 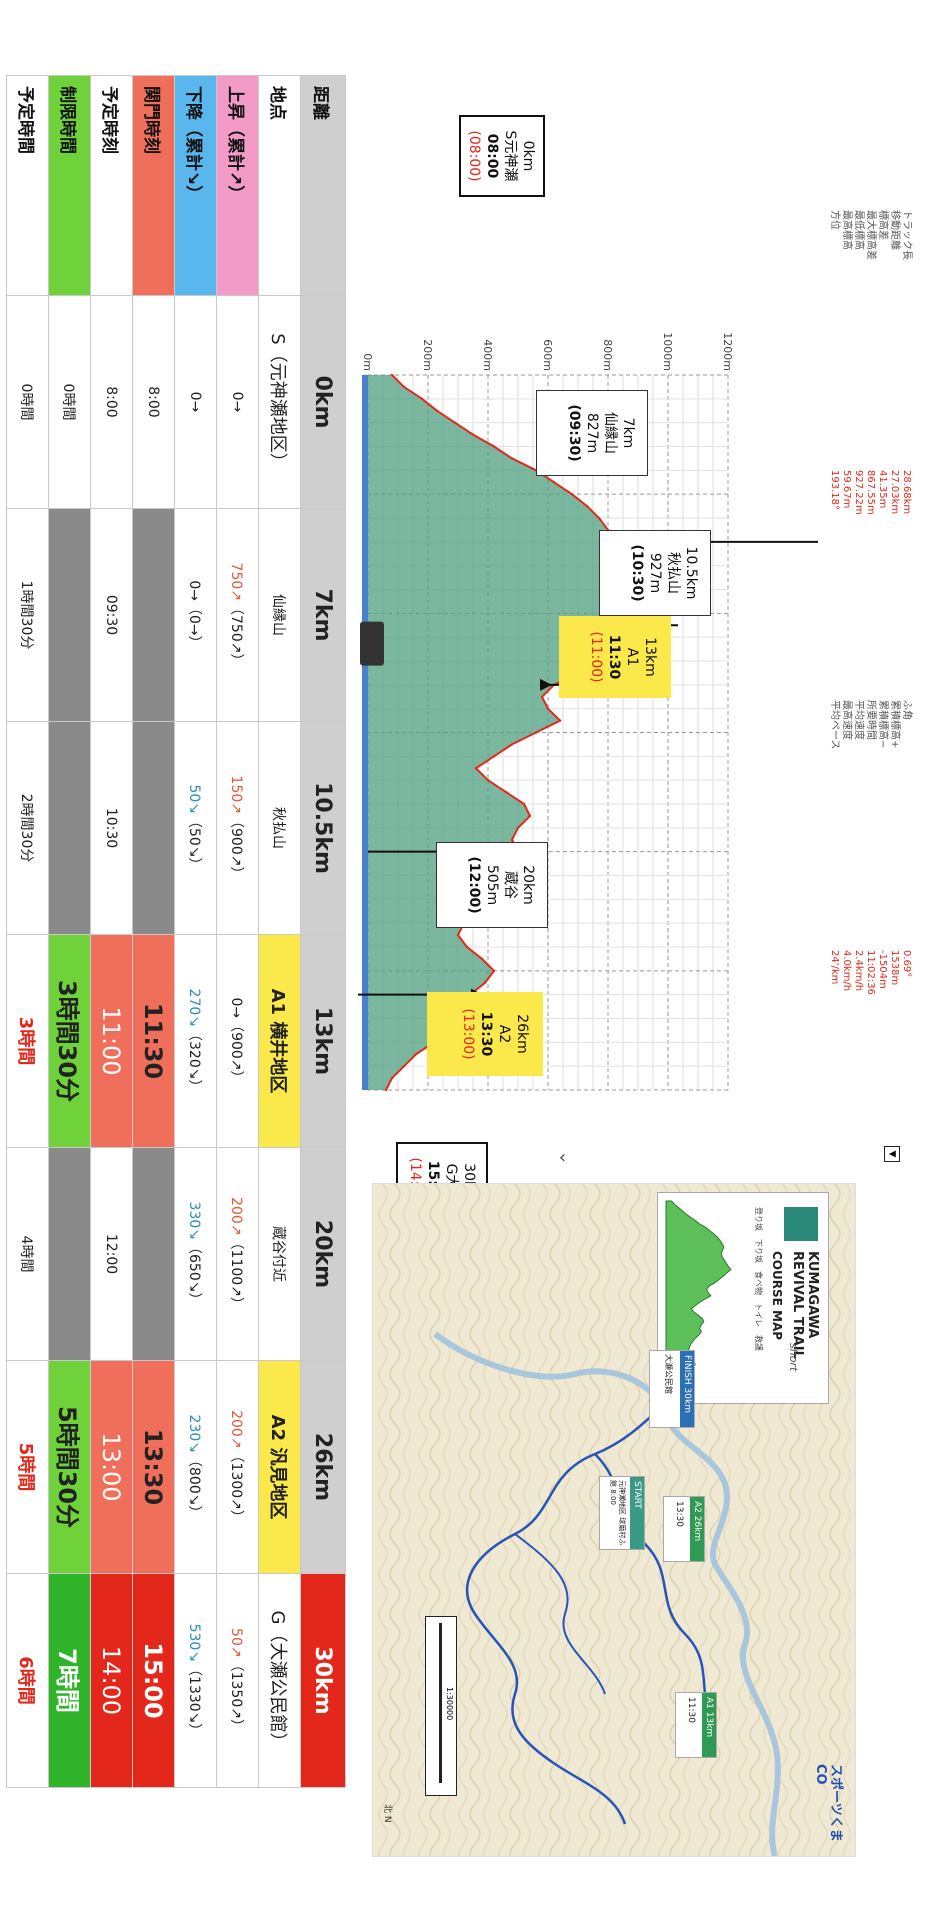 I want to click on y-tick-1200m: 1200m, so click(x=727, y=351).